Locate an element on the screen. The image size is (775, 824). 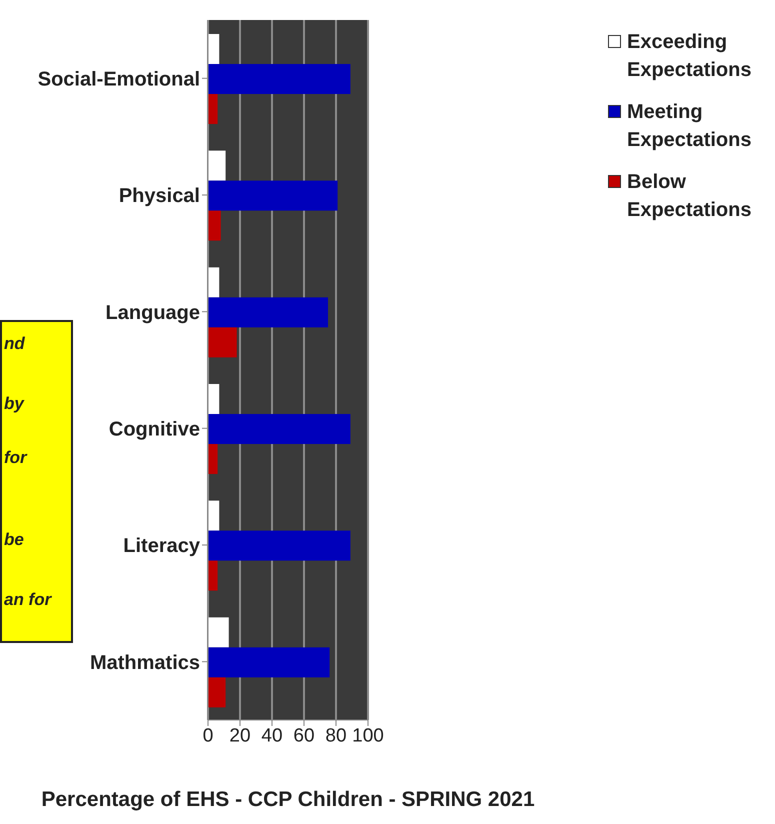
y-tick-label: Mathmatics is located at coordinates (145, 663).